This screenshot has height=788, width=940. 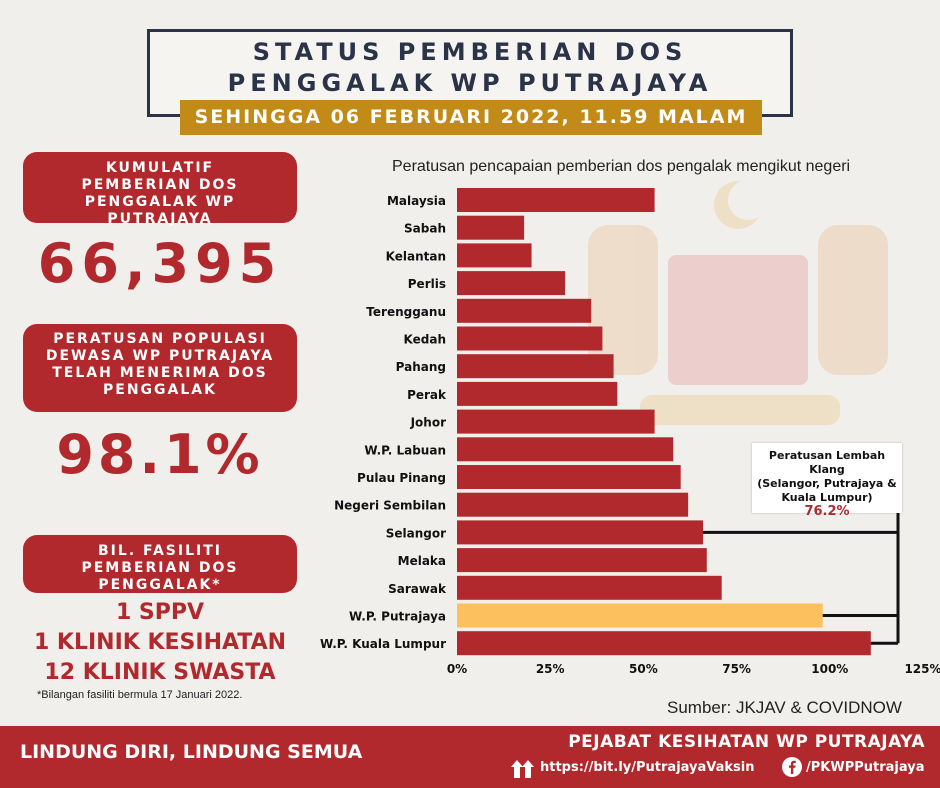 What do you see at coordinates (406, 312) in the screenshot?
I see `y-tick-label: Terengganu` at bounding box center [406, 312].